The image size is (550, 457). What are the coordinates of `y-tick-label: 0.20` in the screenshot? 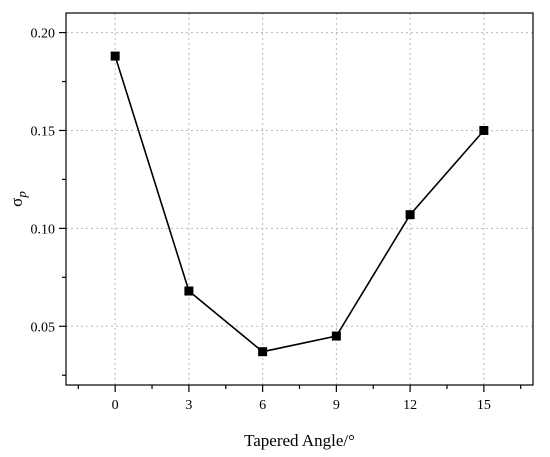 It's located at (43, 34).